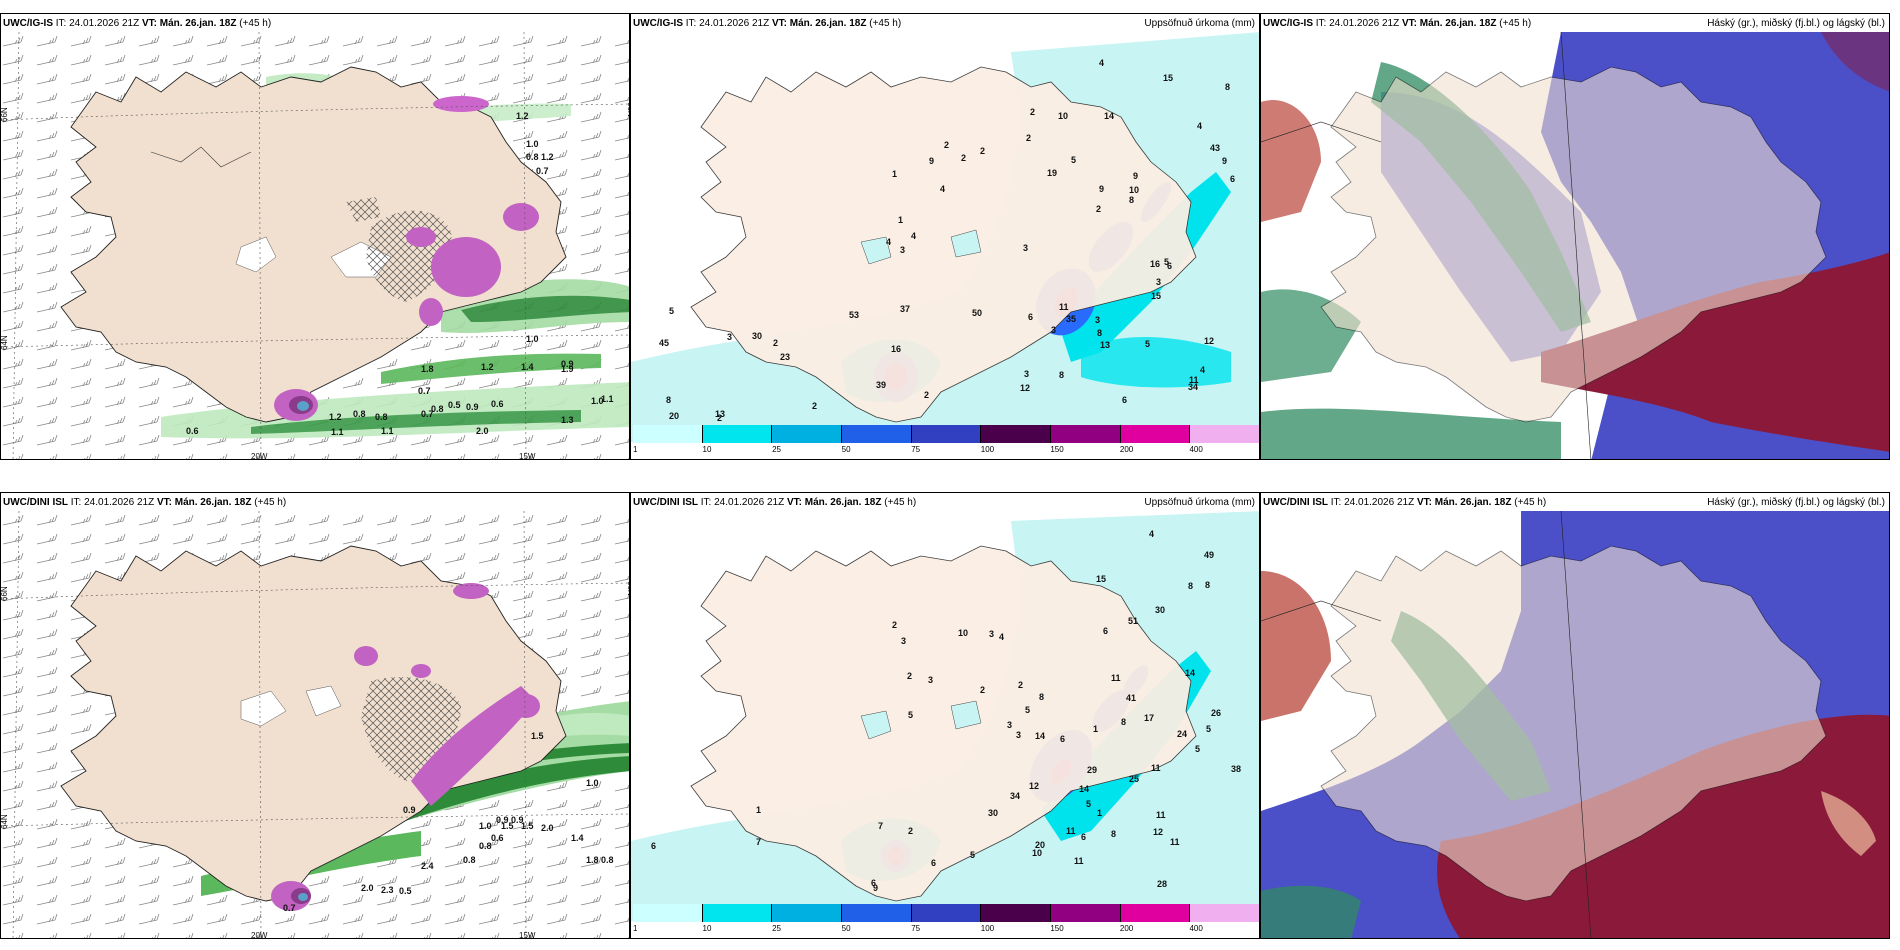 The height and width of the screenshot is (950, 1900). What do you see at coordinates (1131, 698) in the screenshot?
I see `precip-value: 41` at bounding box center [1131, 698].